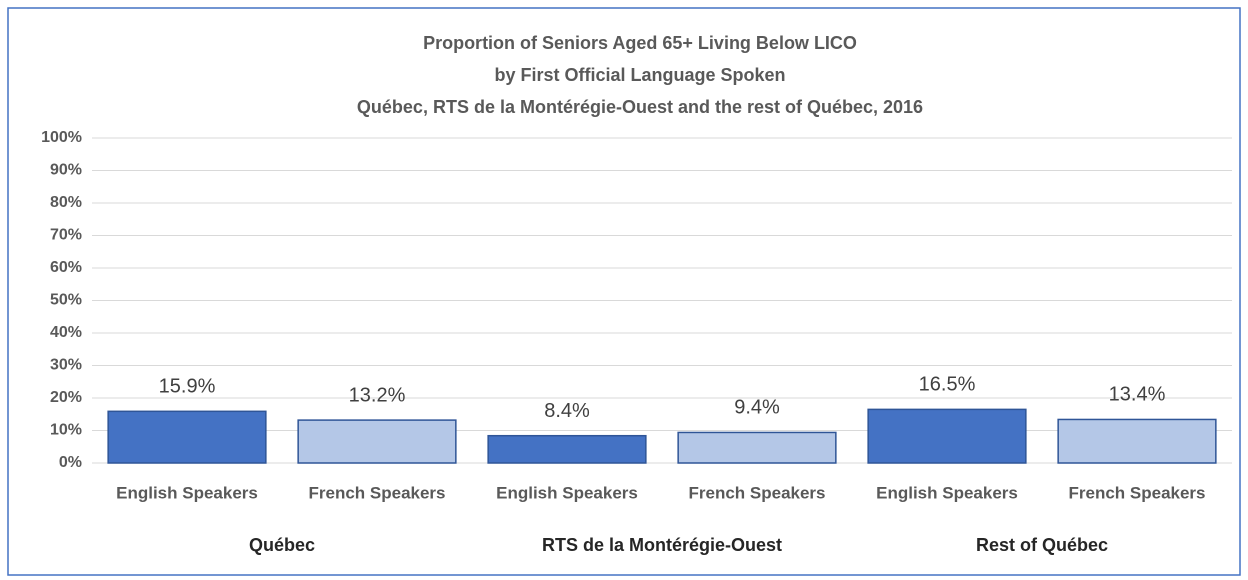  What do you see at coordinates (187, 387) in the screenshot?
I see `value-label: 15.9%` at bounding box center [187, 387].